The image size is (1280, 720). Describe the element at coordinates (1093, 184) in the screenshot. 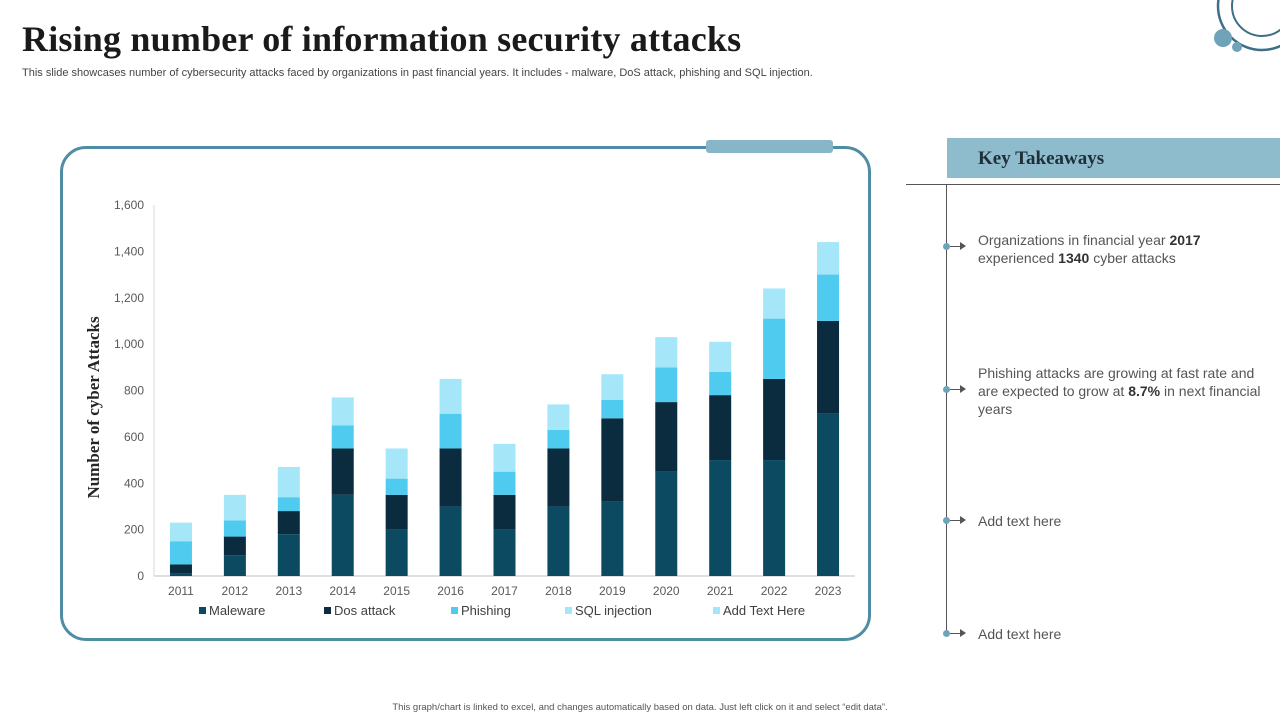

I see `divider` at that location.